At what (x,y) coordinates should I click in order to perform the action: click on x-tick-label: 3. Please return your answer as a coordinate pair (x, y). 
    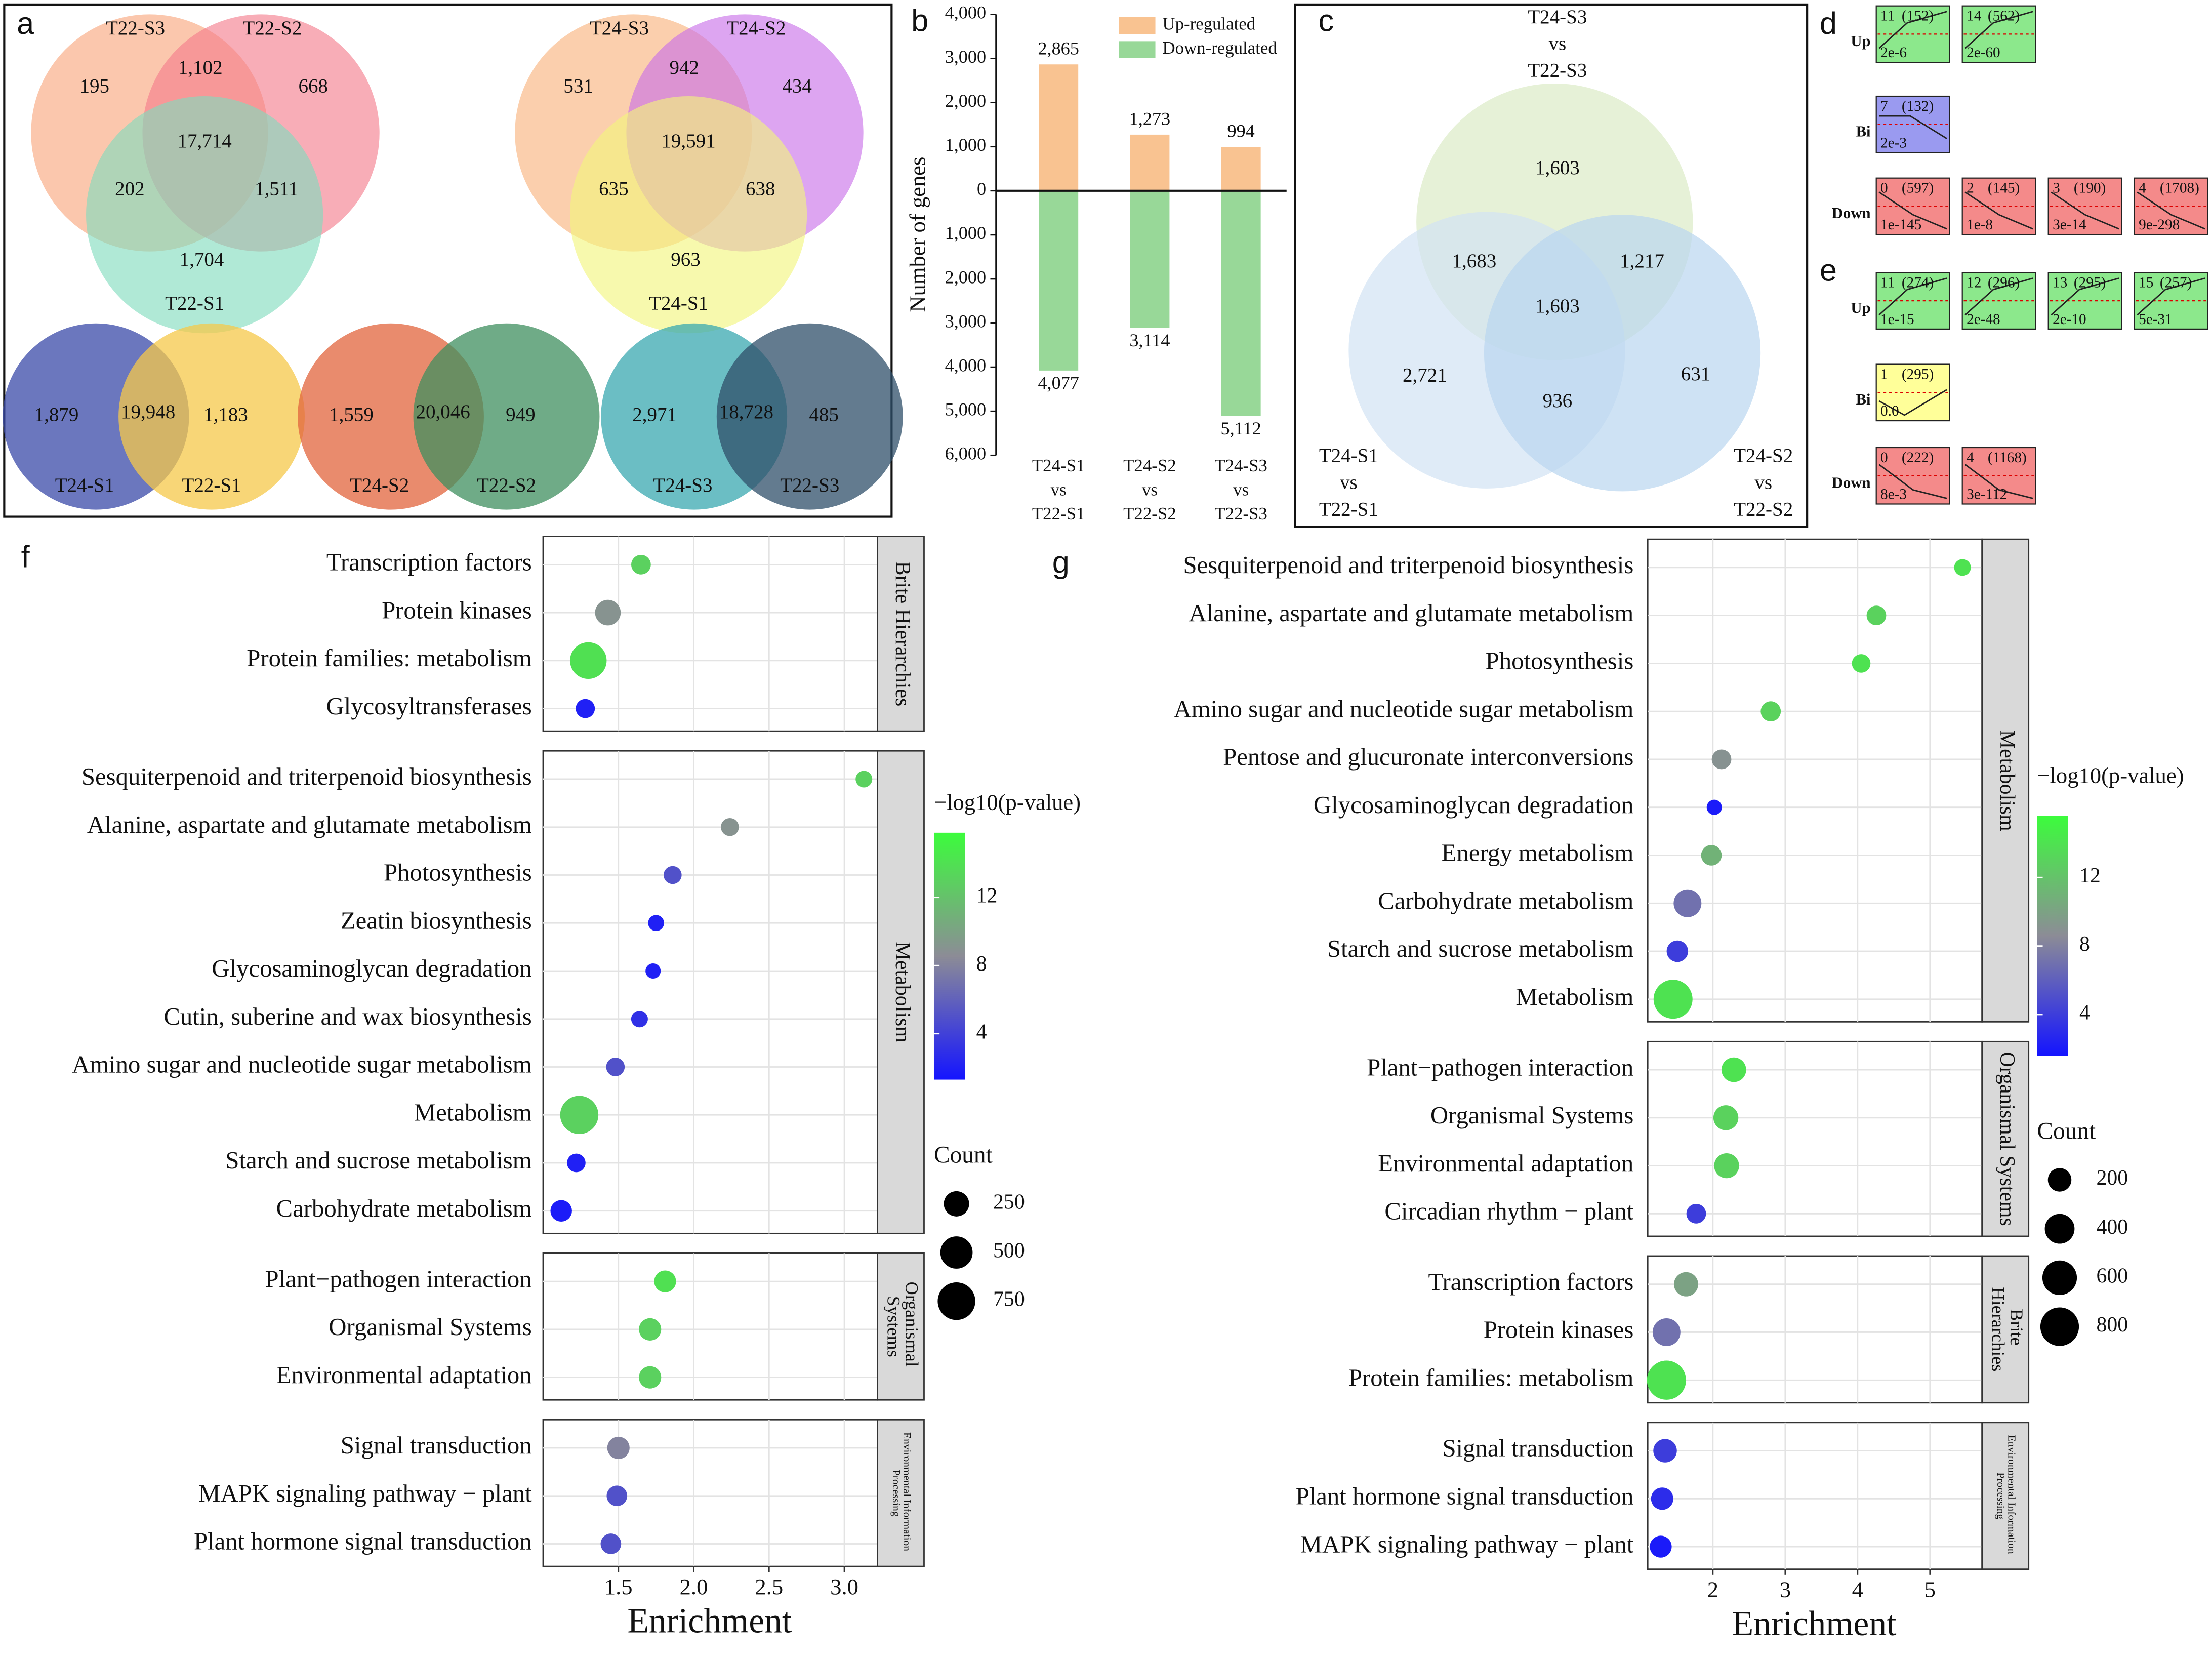
    Looking at the image, I should click on (1785, 1590).